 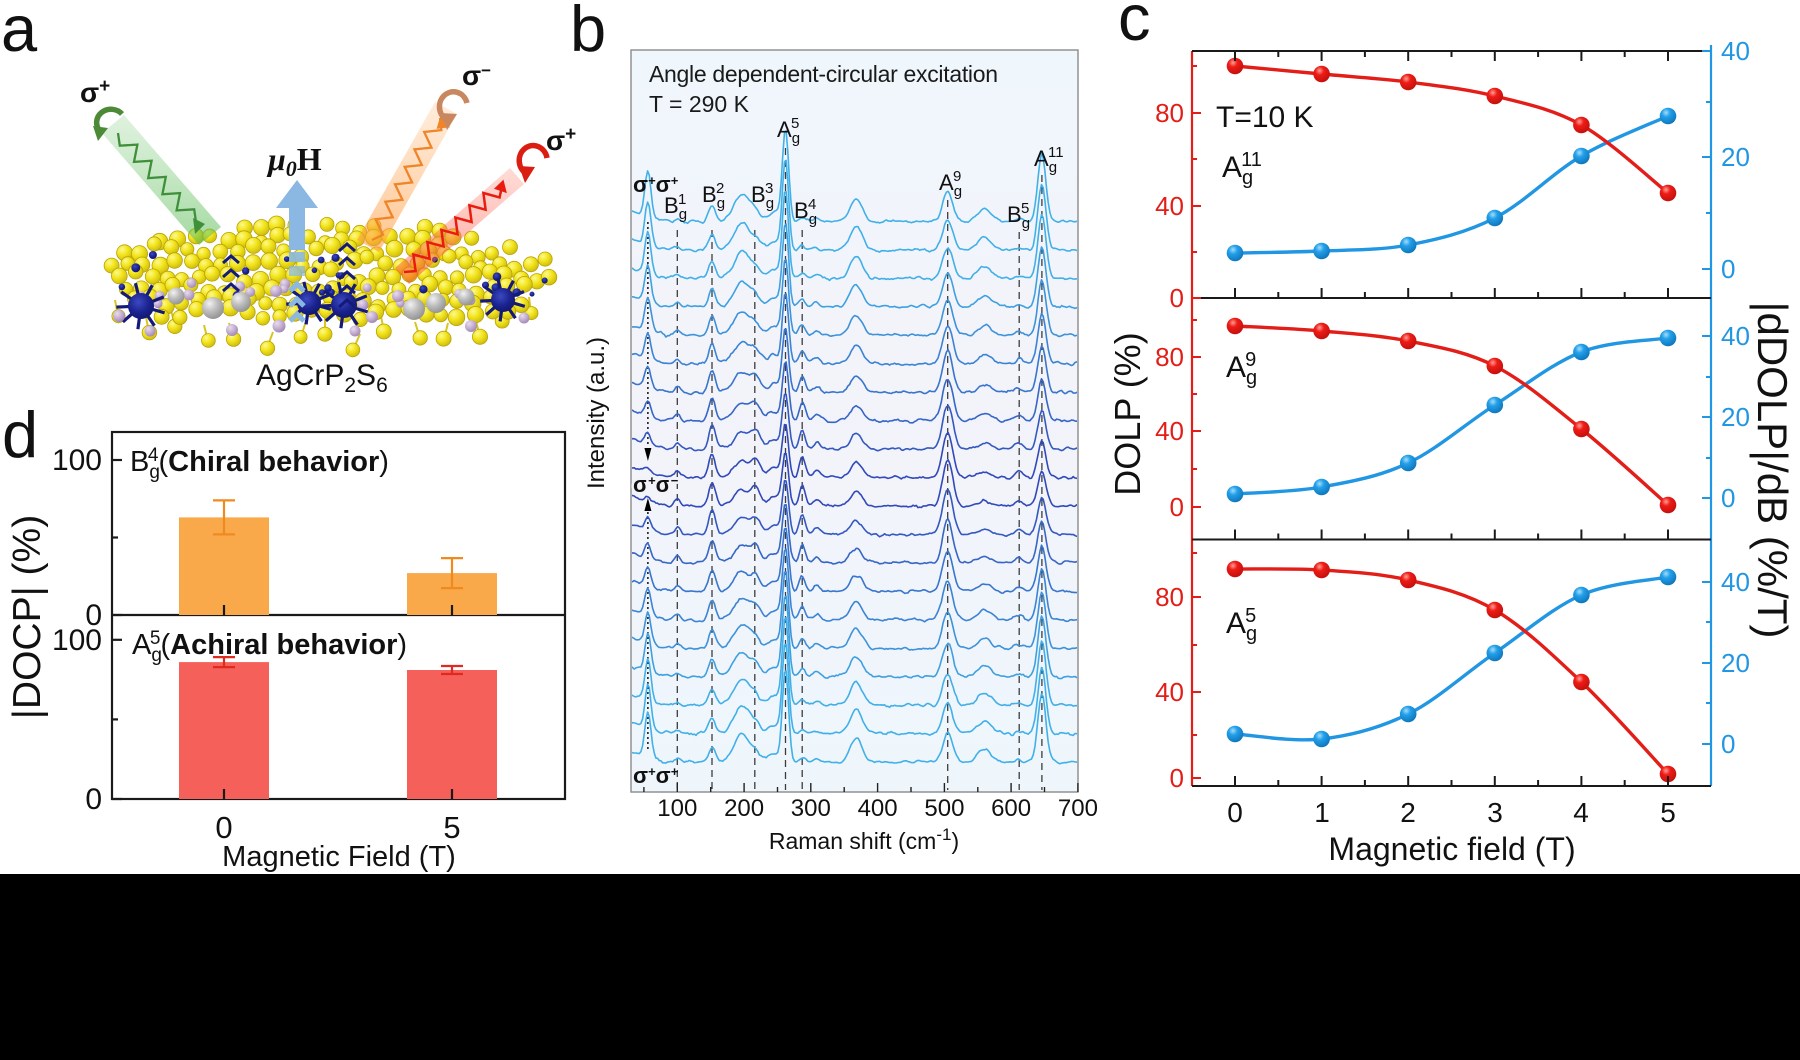 What do you see at coordinates (762, 196) in the screenshot?
I see `svg-text: Bg3` at bounding box center [762, 196].